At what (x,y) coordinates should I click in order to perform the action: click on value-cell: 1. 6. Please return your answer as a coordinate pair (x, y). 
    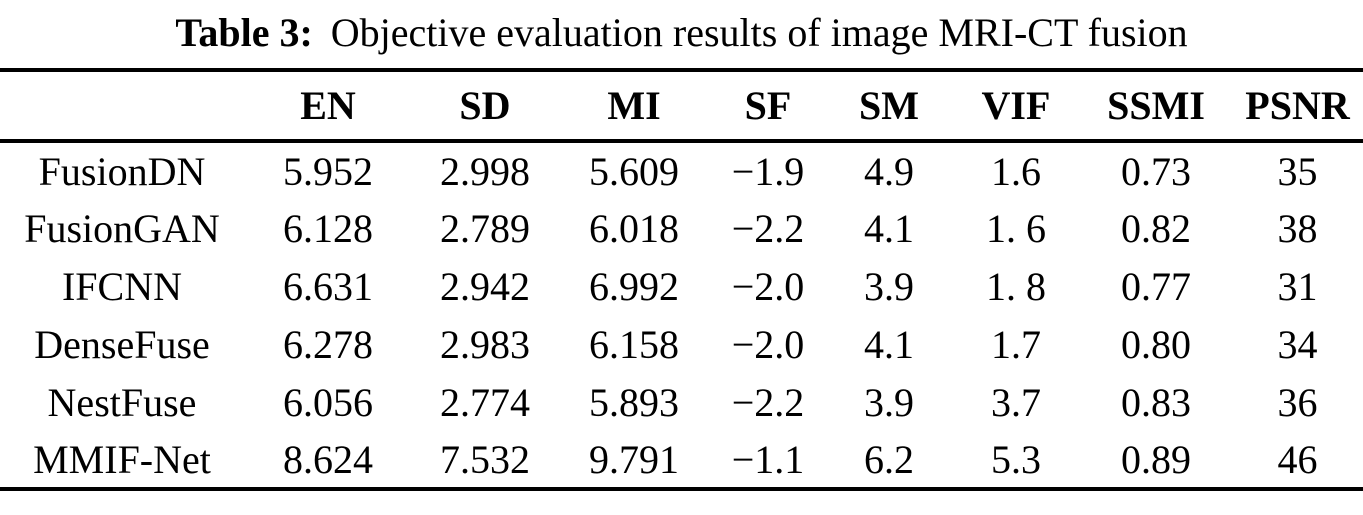
    Looking at the image, I should click on (1016, 228).